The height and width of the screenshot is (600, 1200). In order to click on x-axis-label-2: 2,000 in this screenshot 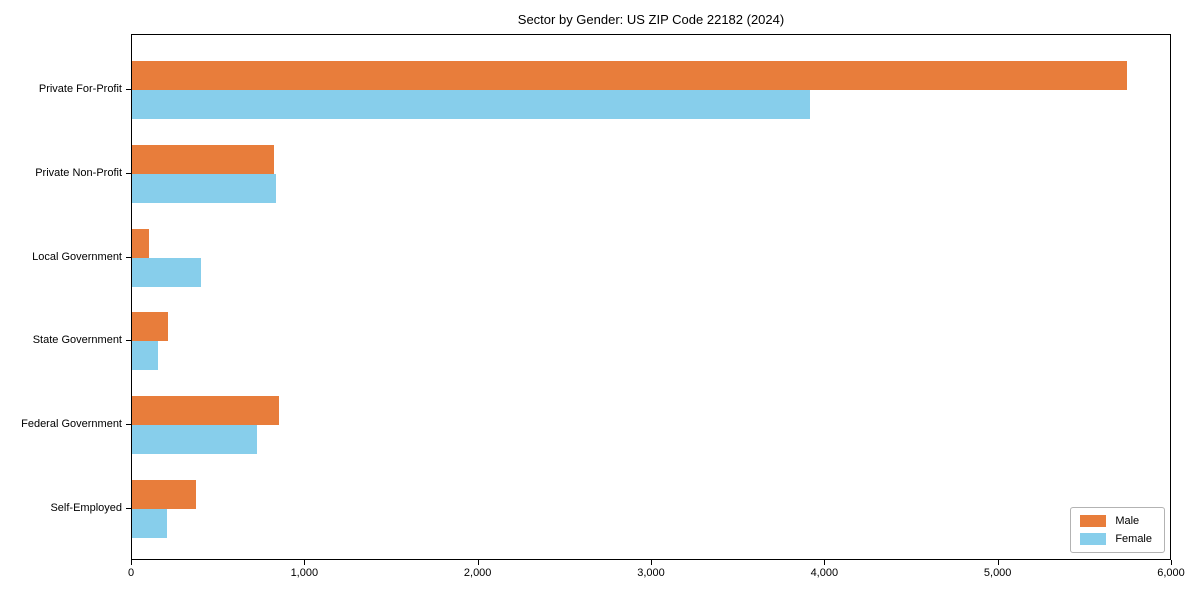, I will do `click(477, 573)`.